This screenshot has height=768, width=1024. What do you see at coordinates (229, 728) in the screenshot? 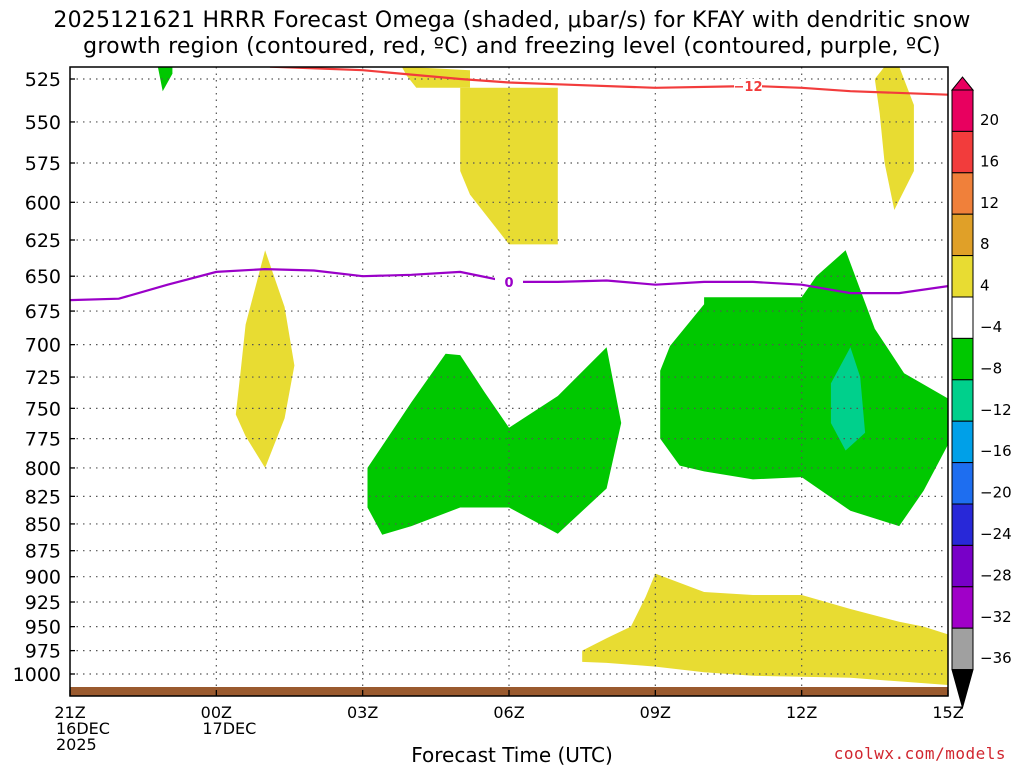
I see `x-tick-label: 17DEC` at bounding box center [229, 728].